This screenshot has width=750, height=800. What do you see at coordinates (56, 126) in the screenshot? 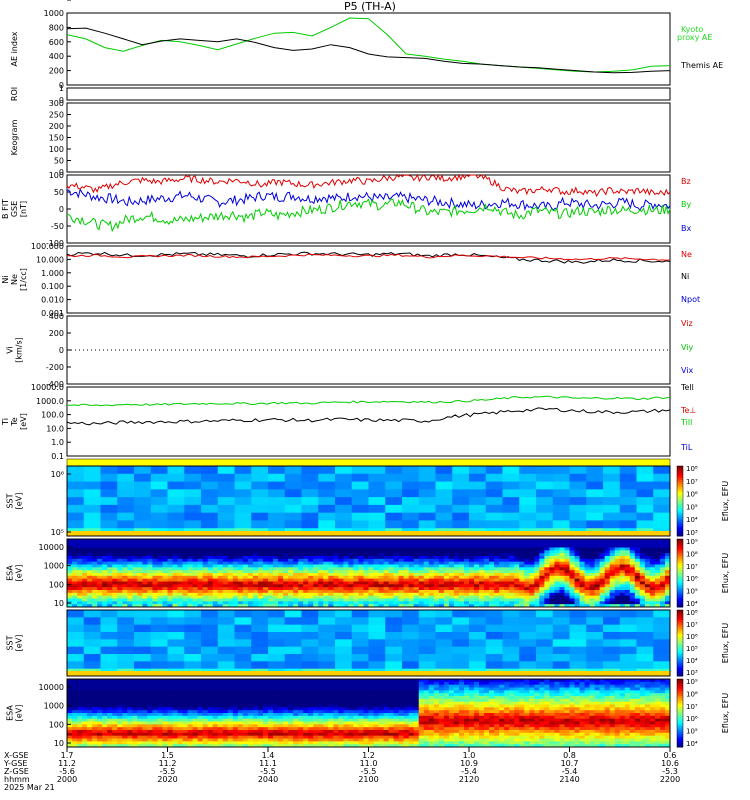
I see `tick-label: 200` at bounding box center [56, 126].